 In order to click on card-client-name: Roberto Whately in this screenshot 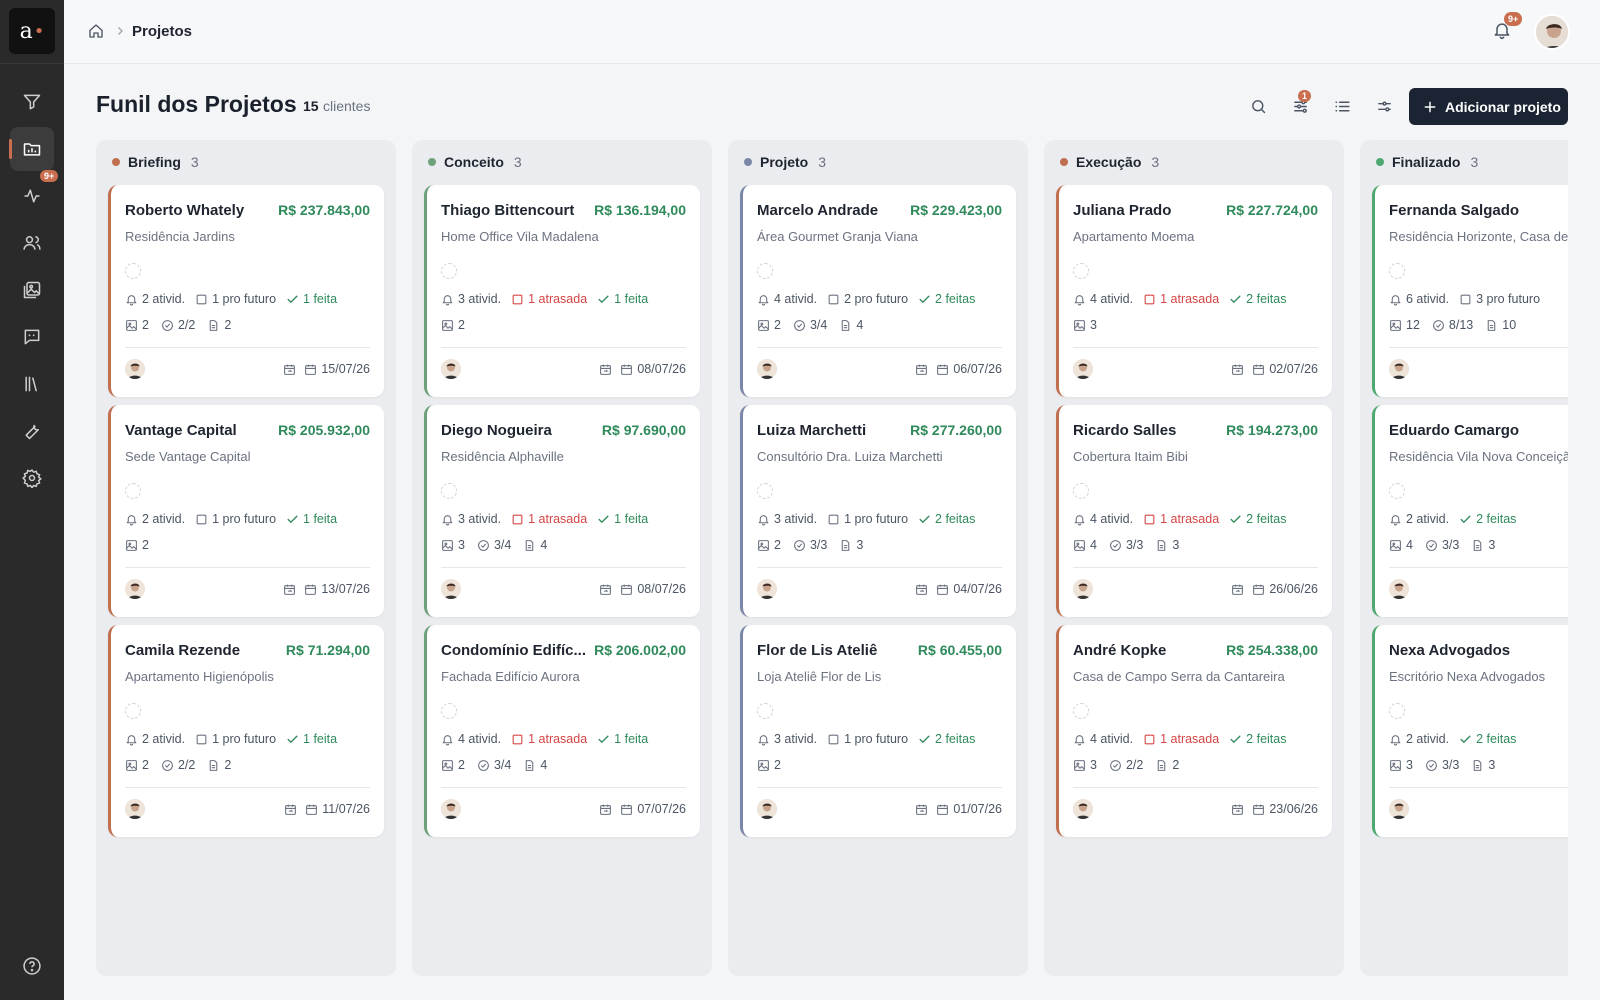, I will do `click(185, 210)`.